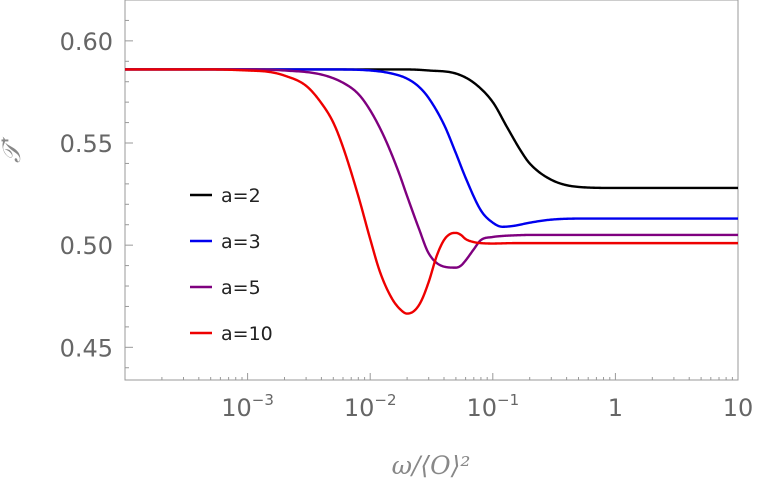  What do you see at coordinates (231, 265) in the screenshot?
I see `legend: a=2 a=3 a=5 a=10` at bounding box center [231, 265].